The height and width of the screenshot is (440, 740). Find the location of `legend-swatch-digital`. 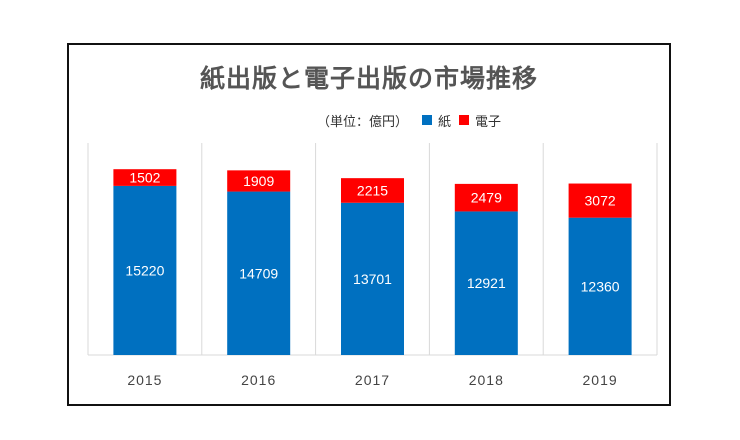

legend-swatch-digital is located at coordinates (464, 120).